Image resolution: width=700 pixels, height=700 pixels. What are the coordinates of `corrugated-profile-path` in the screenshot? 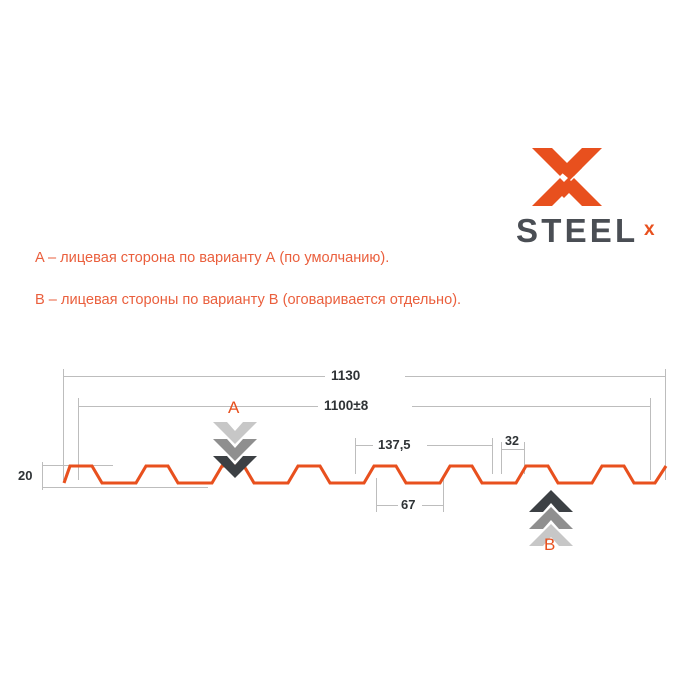 It's located at (365, 474).